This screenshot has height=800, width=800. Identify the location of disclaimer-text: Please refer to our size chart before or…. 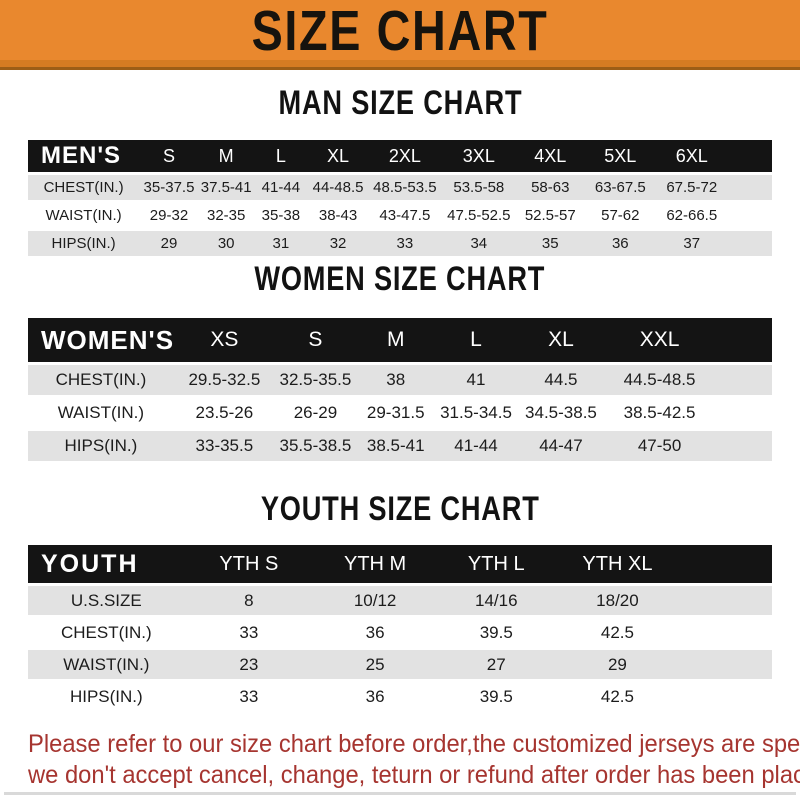
(414, 760).